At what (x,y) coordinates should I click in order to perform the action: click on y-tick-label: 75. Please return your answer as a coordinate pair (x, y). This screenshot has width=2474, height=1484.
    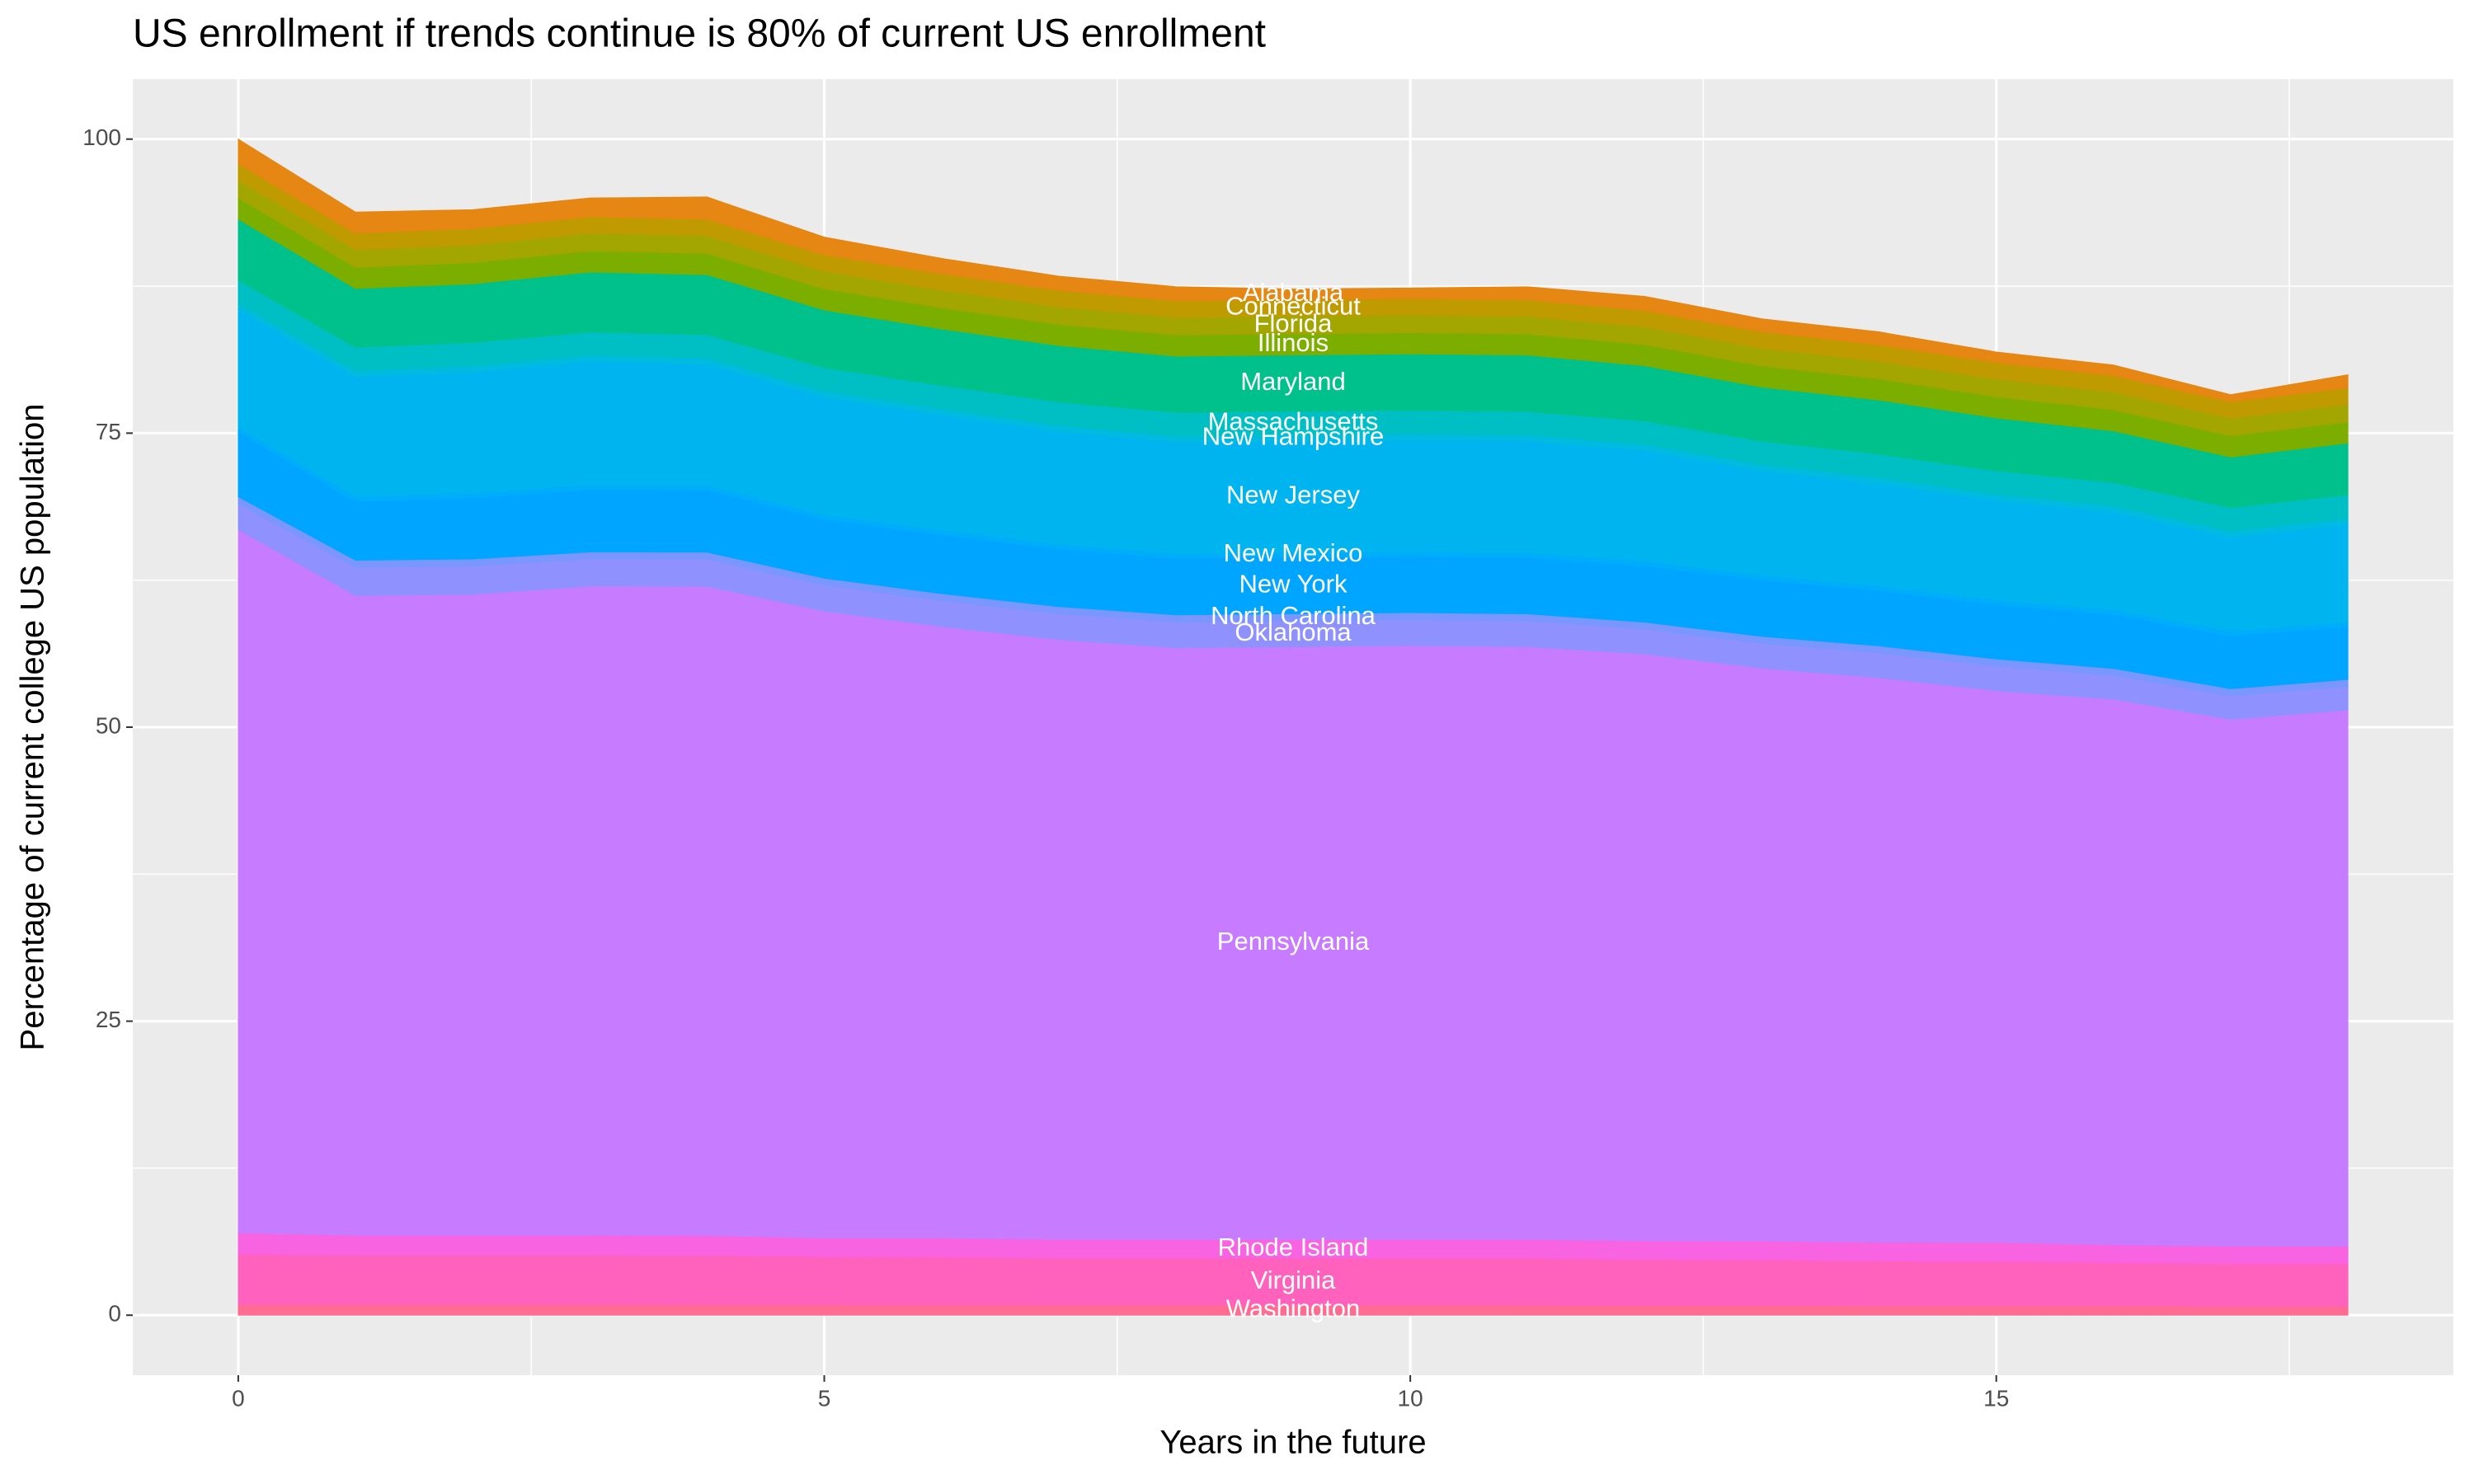
    Looking at the image, I should click on (108, 431).